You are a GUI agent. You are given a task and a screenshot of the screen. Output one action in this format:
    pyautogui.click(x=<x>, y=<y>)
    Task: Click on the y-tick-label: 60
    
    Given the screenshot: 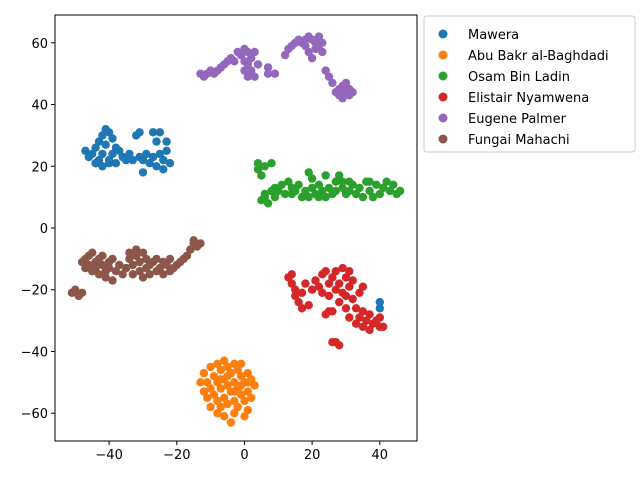 What is the action you would take?
    pyautogui.click(x=39, y=44)
    